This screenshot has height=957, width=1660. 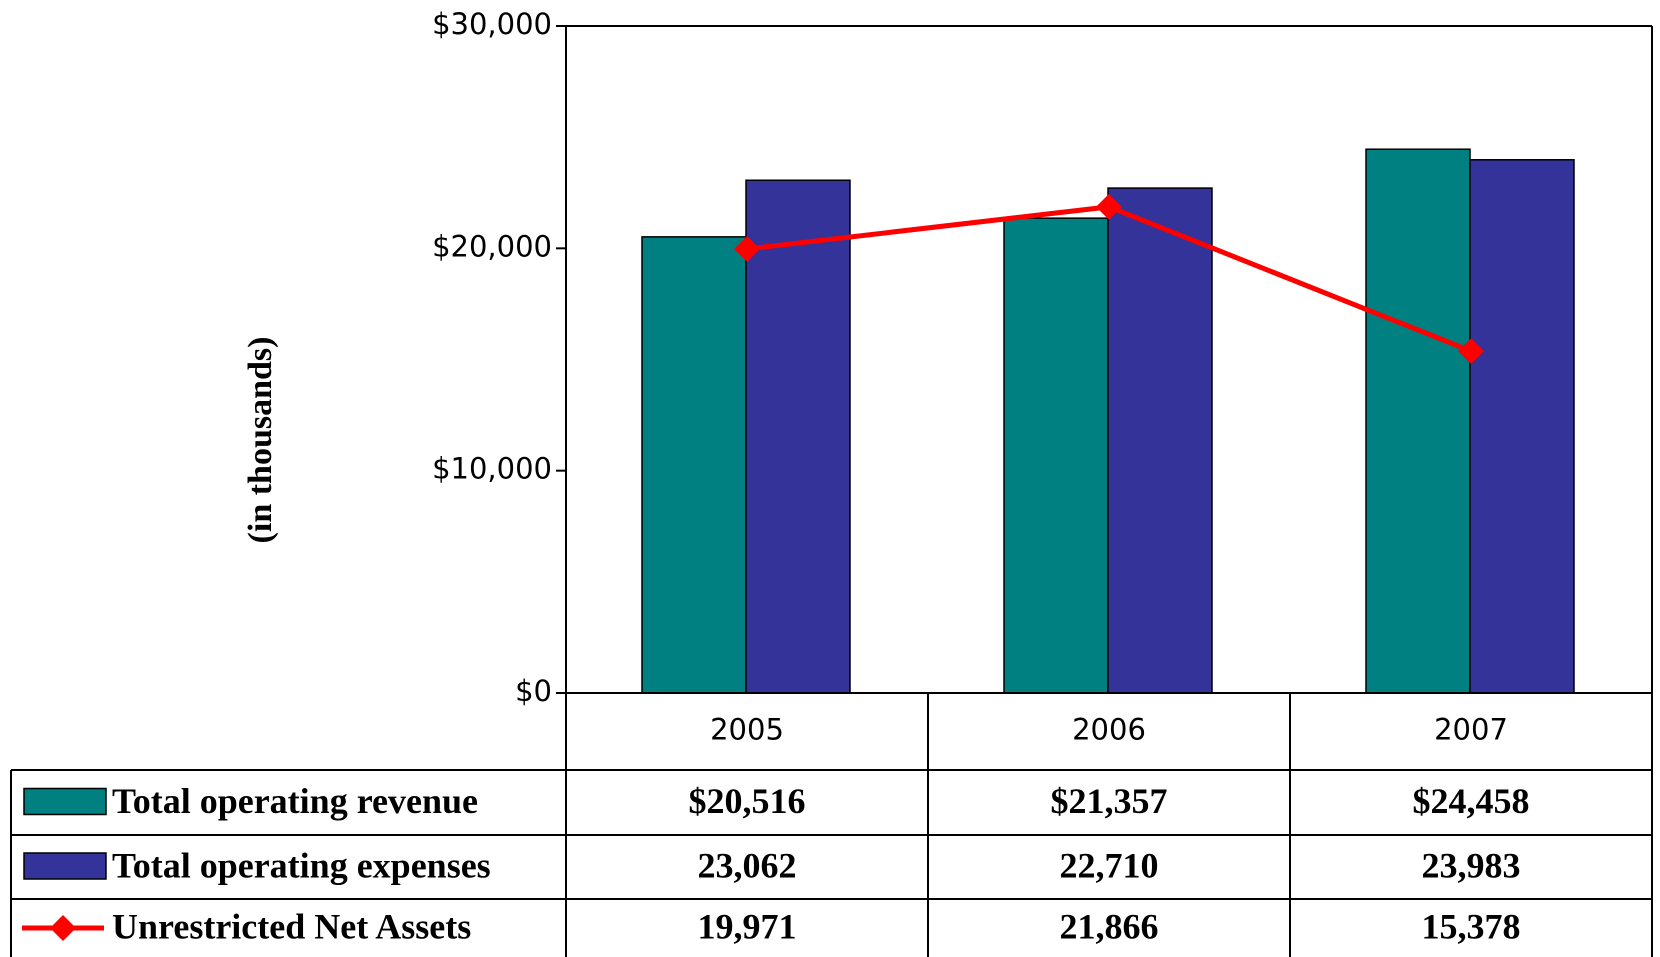 What do you see at coordinates (492, 469) in the screenshot?
I see `y-tick-label: $10,000` at bounding box center [492, 469].